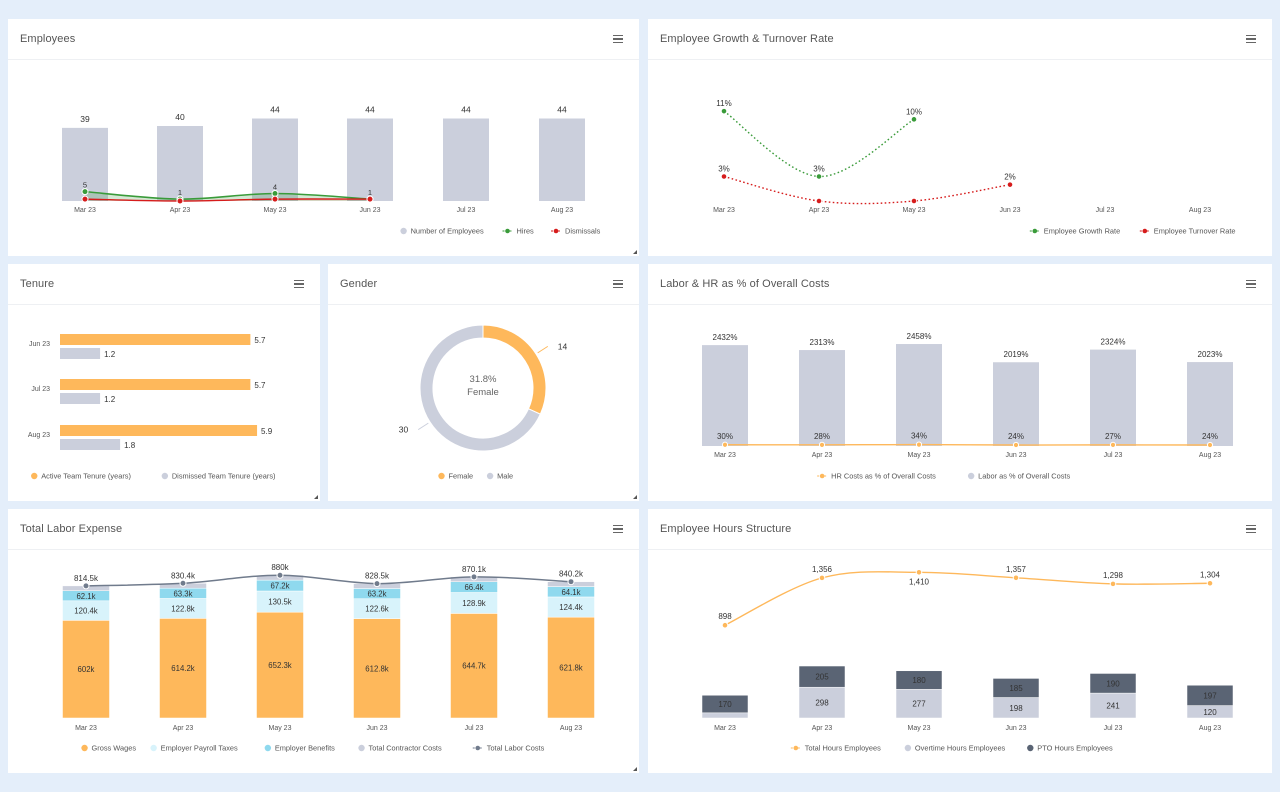 The height and width of the screenshot is (792, 1280). What do you see at coordinates (1024, 476) in the screenshot?
I see `legend-label: Labor as % of Overall Costs` at bounding box center [1024, 476].